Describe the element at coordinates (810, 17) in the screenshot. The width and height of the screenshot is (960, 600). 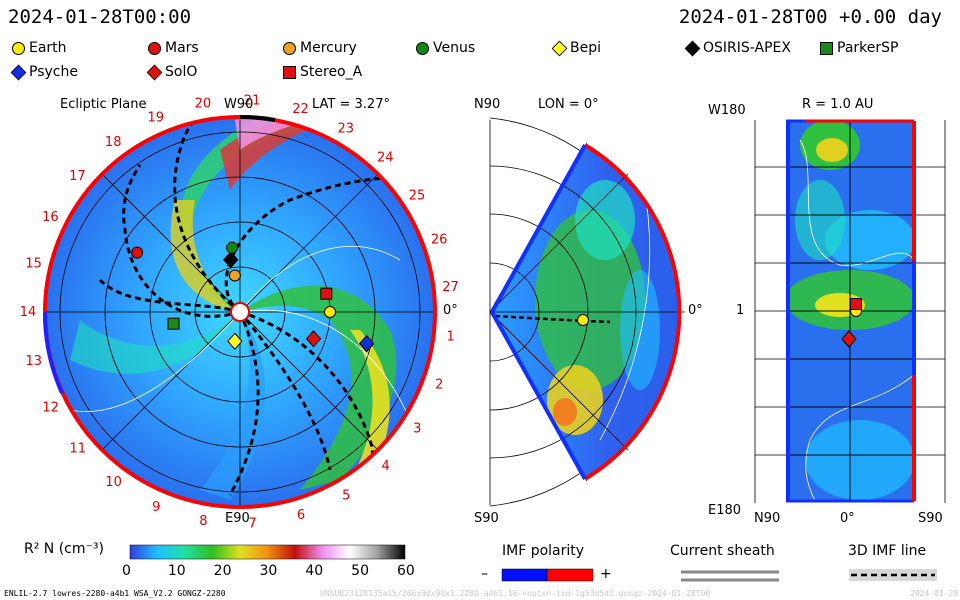
I see `date-right: 2024-01-28T00 +0.00 day` at that location.